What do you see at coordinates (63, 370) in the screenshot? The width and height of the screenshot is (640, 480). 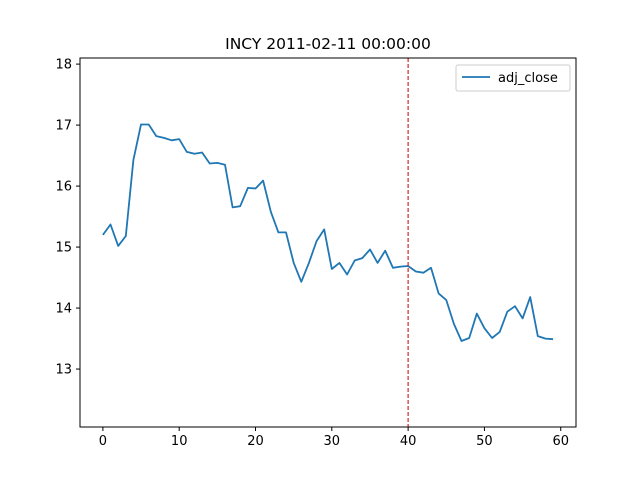 I see `y-tick-label: 13` at bounding box center [63, 370].